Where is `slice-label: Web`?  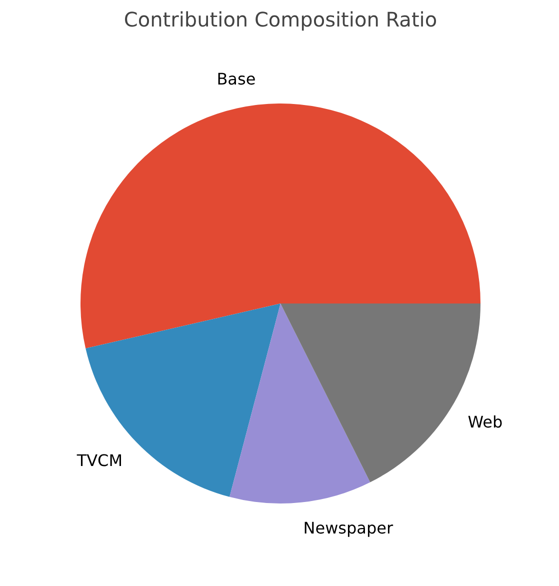
slice-label: Web is located at coordinates (485, 422).